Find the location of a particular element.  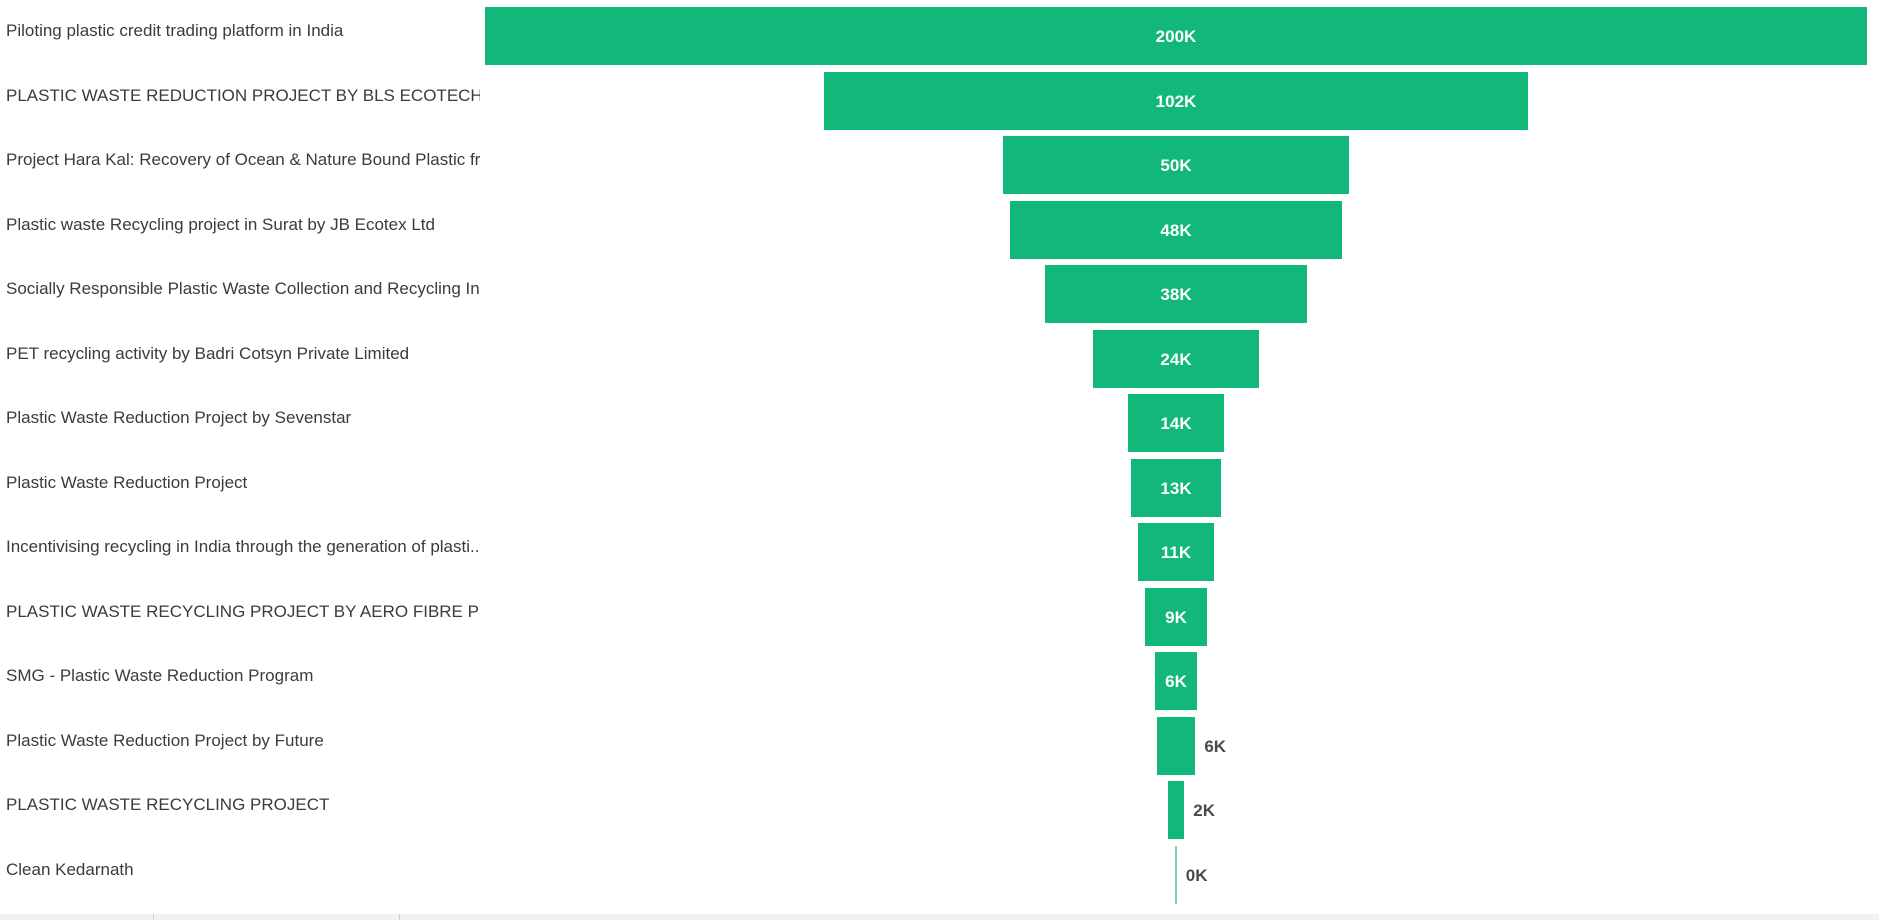

category-label: Clean Kedarnath is located at coordinates (70, 869).